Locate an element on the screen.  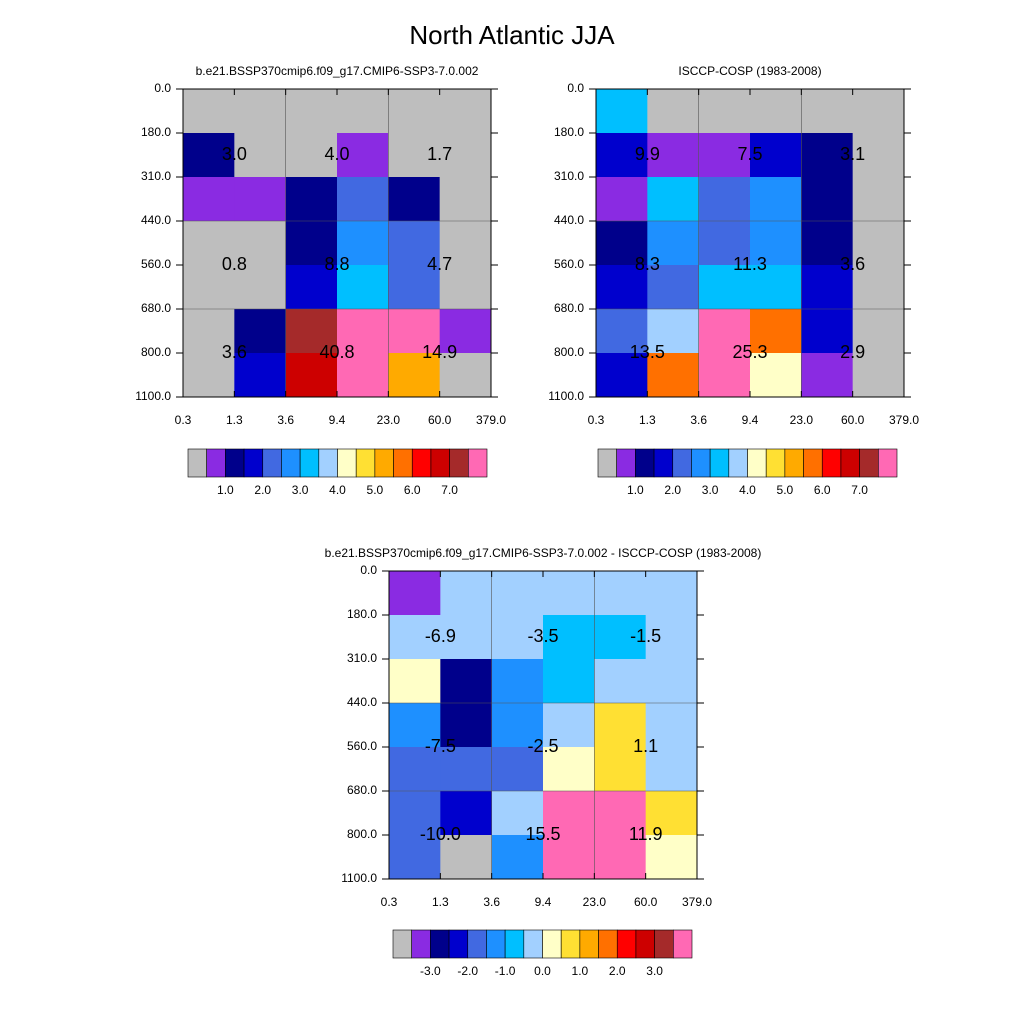
y-tick-label: 1100.0 is located at coordinates (566, 396).